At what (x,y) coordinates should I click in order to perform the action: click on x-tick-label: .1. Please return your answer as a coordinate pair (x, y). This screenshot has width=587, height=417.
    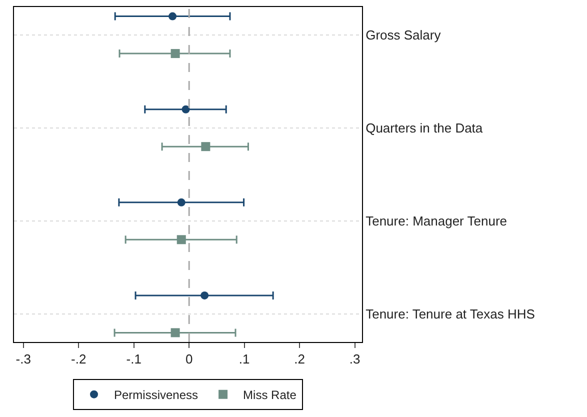
    Looking at the image, I should click on (244, 359).